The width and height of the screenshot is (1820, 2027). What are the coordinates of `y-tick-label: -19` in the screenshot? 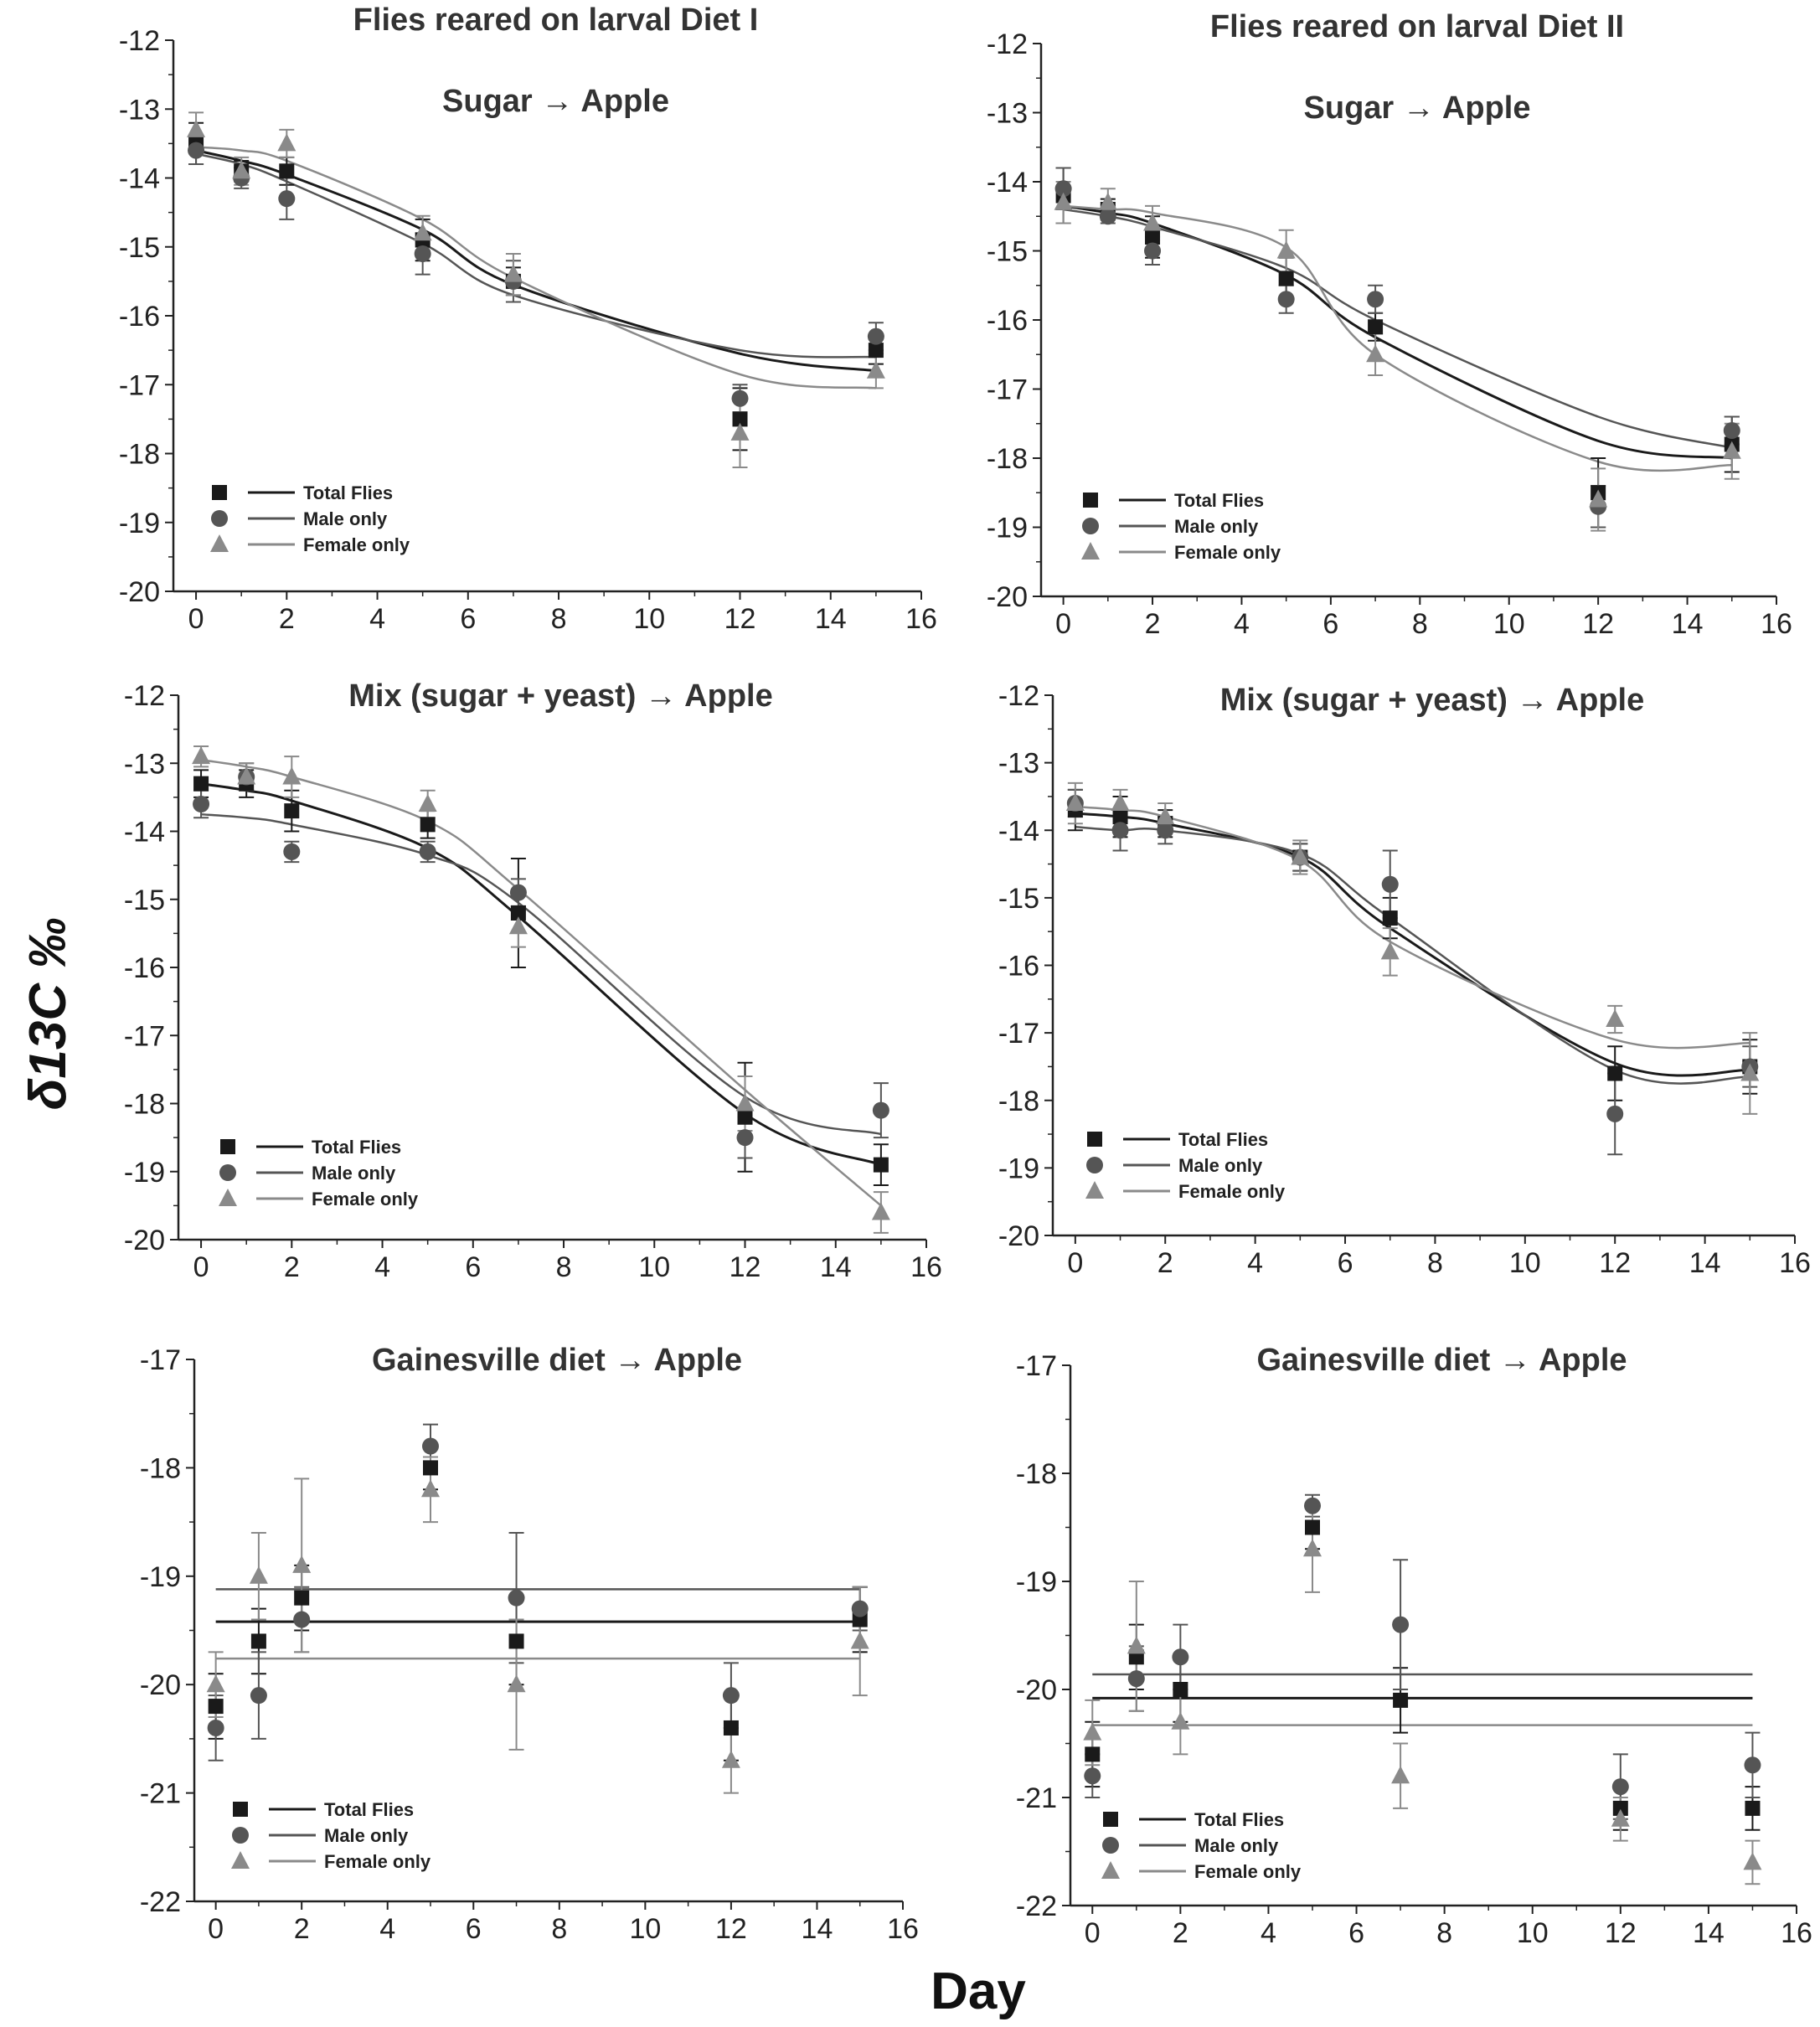 It's located at (160, 1577).